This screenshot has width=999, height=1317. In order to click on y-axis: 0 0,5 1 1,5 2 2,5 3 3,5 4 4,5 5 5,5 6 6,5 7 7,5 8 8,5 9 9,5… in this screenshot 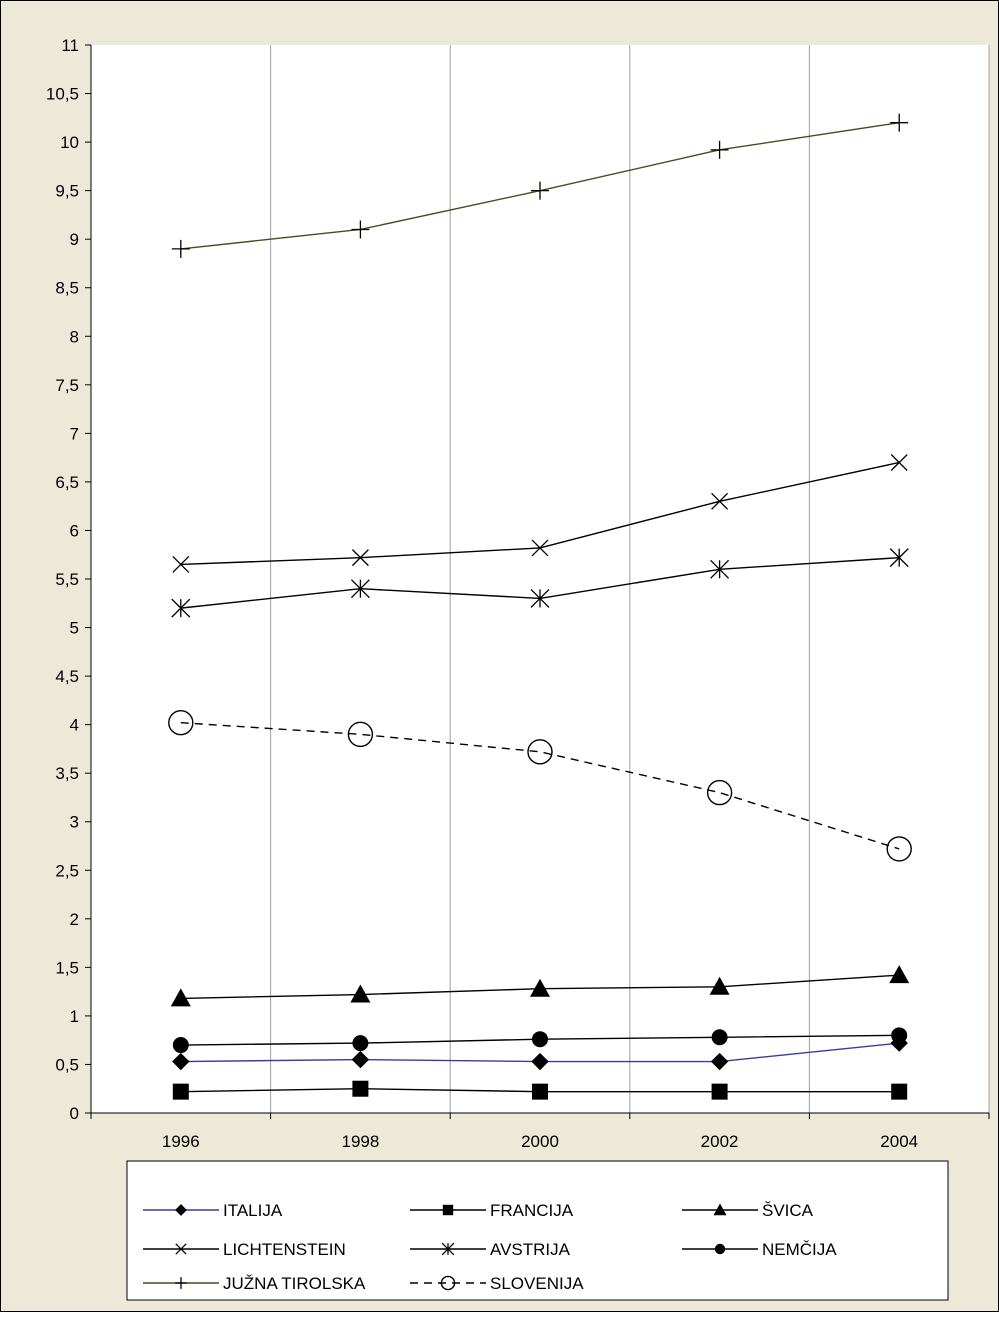, I will do `click(69, 579)`.